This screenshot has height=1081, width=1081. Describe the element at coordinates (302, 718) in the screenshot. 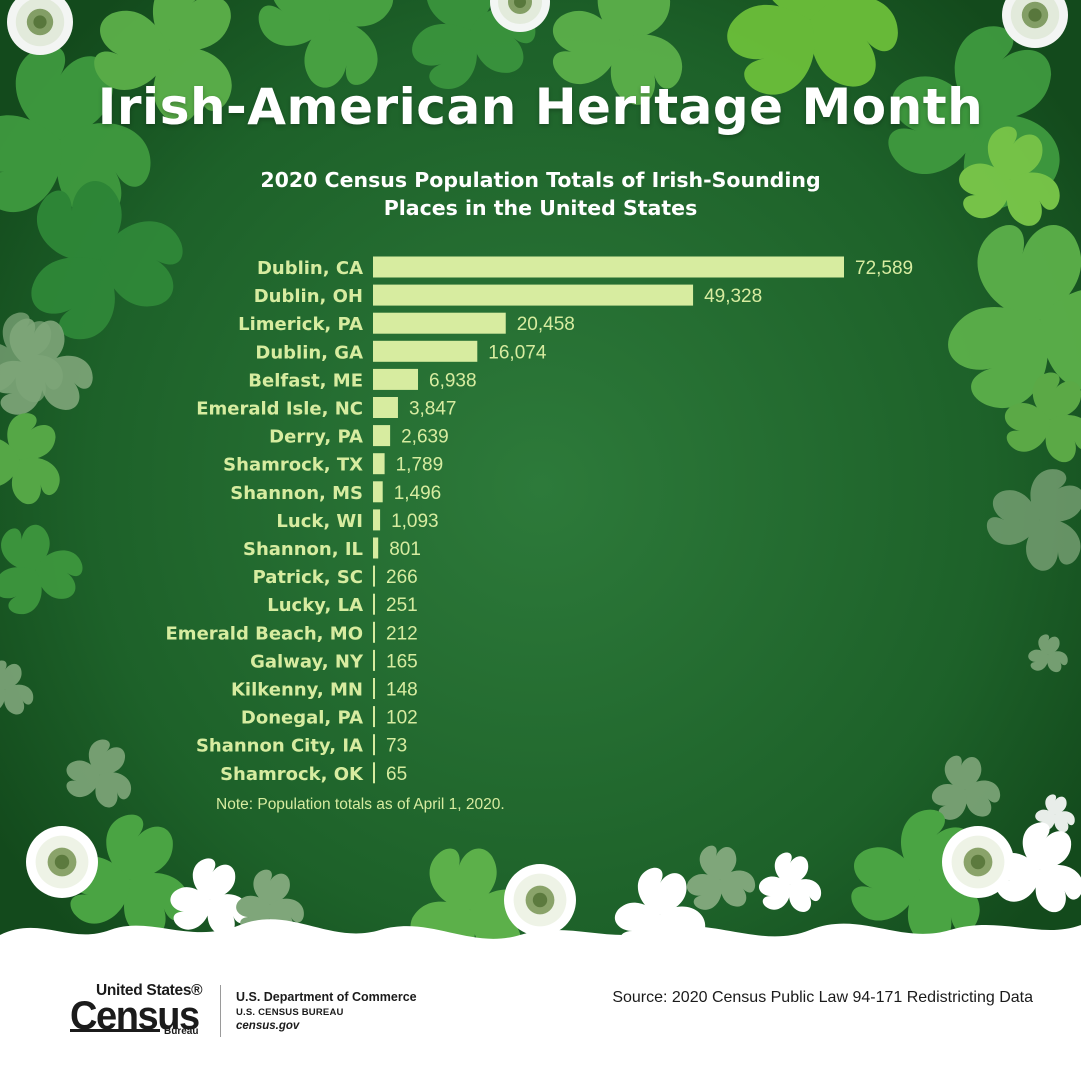

I see `category-label: Donegal, PA` at that location.